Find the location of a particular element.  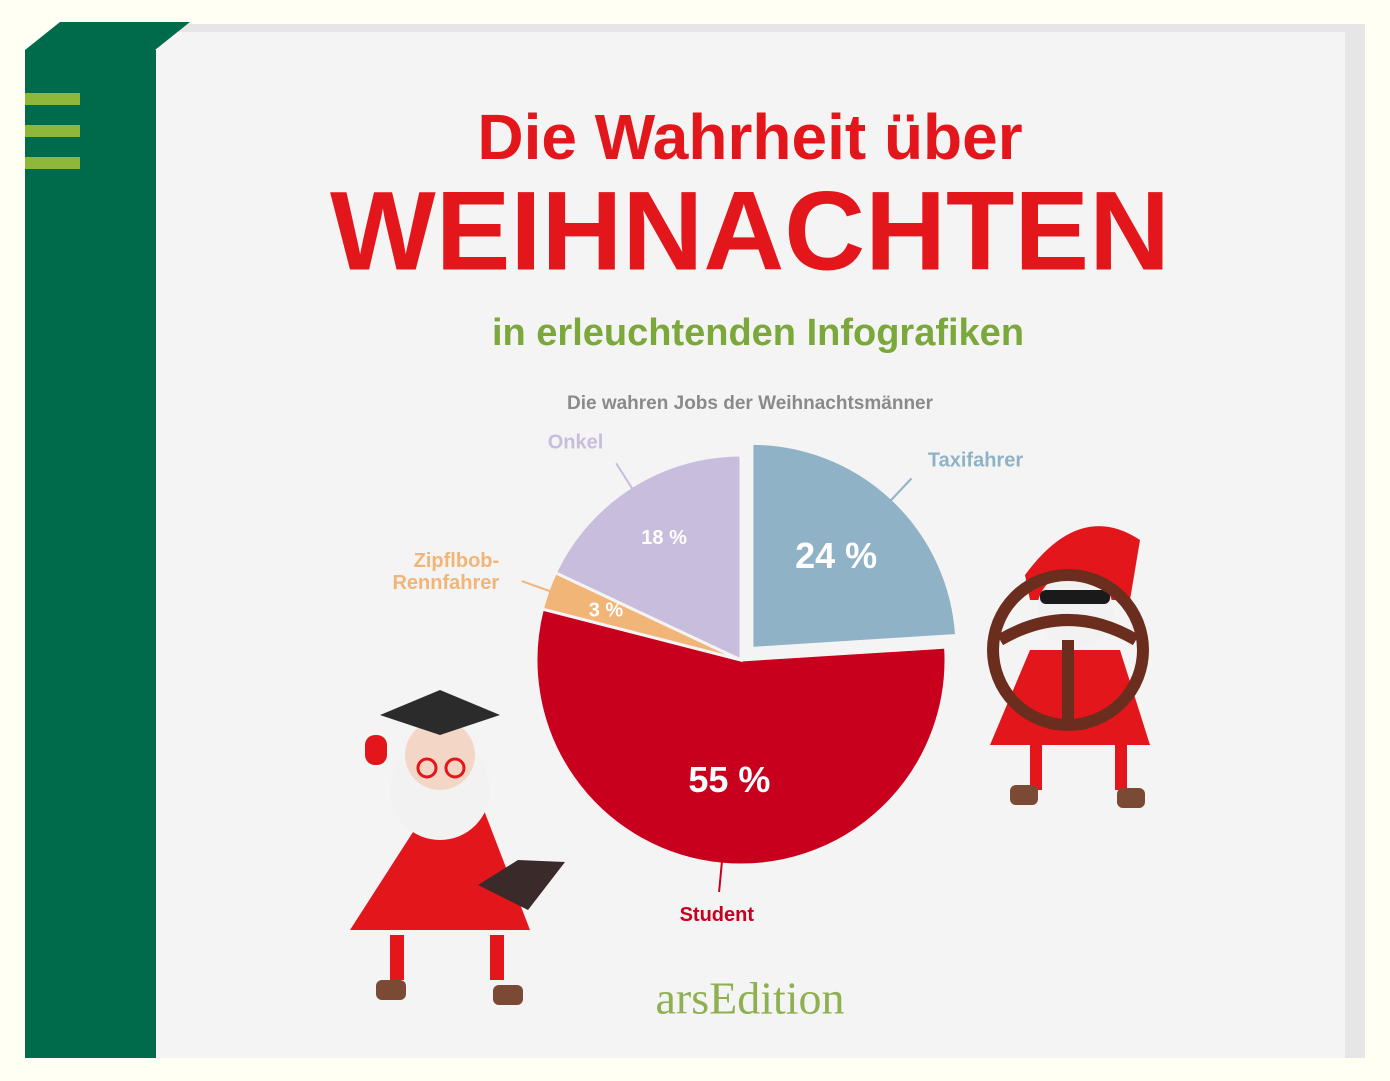

subtitle: in erleuchtenden Infografiken is located at coordinates (758, 333).